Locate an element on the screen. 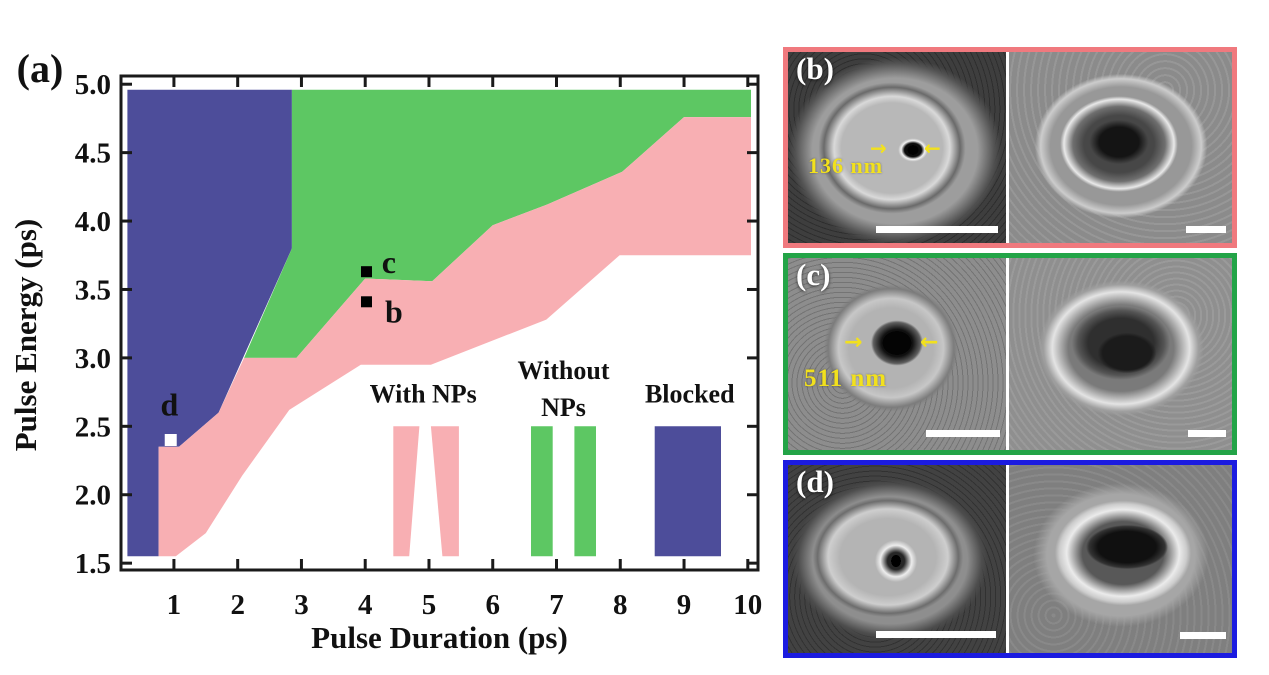 This screenshot has width=1269, height=675. sem-image-c-right is located at coordinates (1120, 354).